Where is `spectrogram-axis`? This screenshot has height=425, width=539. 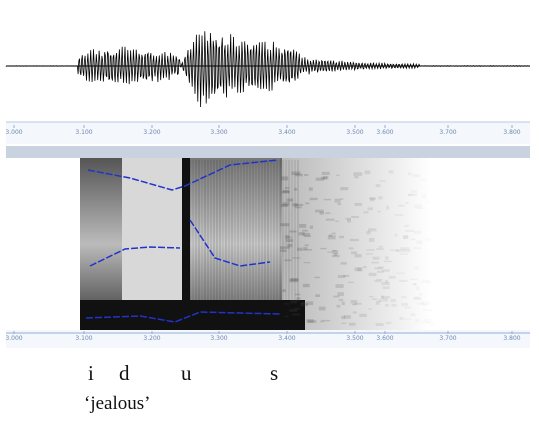
spectrogram-axis is located at coordinates (268, 339).